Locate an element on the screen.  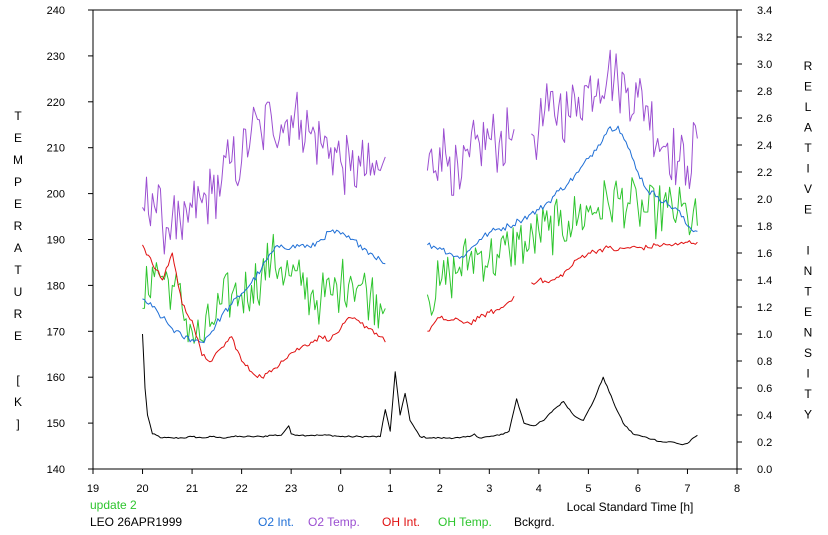
y-tick-label: 210 is located at coordinates (56, 149).